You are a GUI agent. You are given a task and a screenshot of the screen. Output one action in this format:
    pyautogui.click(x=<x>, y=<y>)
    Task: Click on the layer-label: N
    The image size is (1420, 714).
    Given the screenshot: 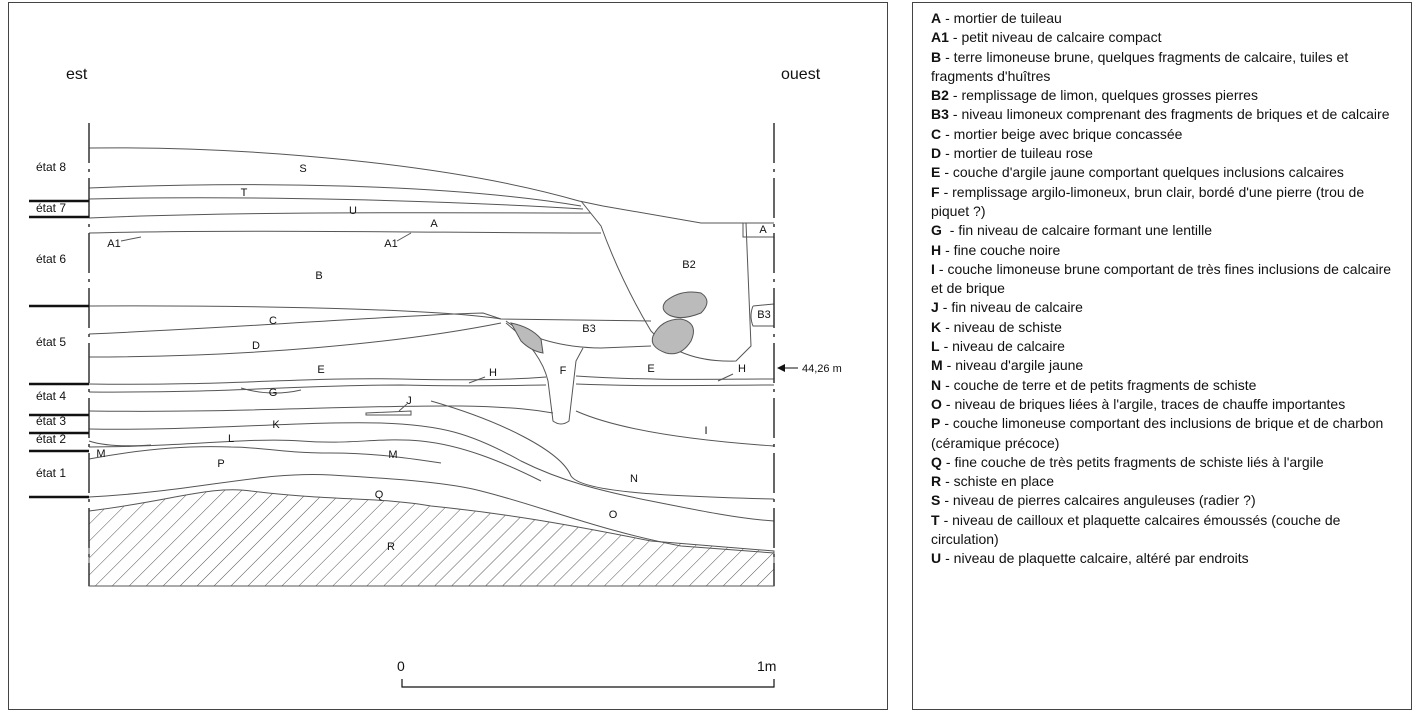 What is the action you would take?
    pyautogui.click(x=634, y=479)
    